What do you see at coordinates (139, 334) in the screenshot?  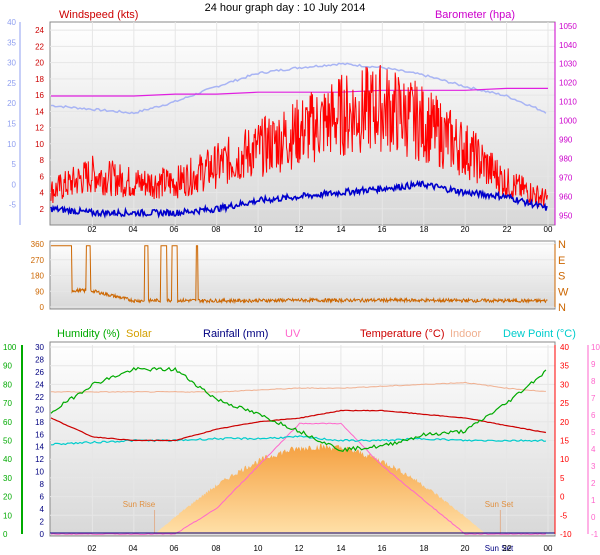 I see `legend-solar: Solar` at bounding box center [139, 334].